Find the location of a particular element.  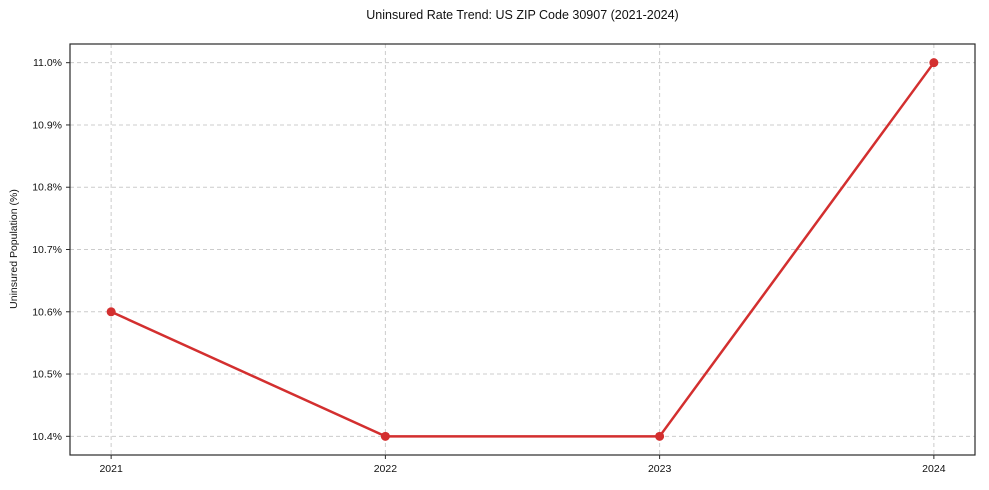

y-tick-label: 10.4% is located at coordinates (47, 437).